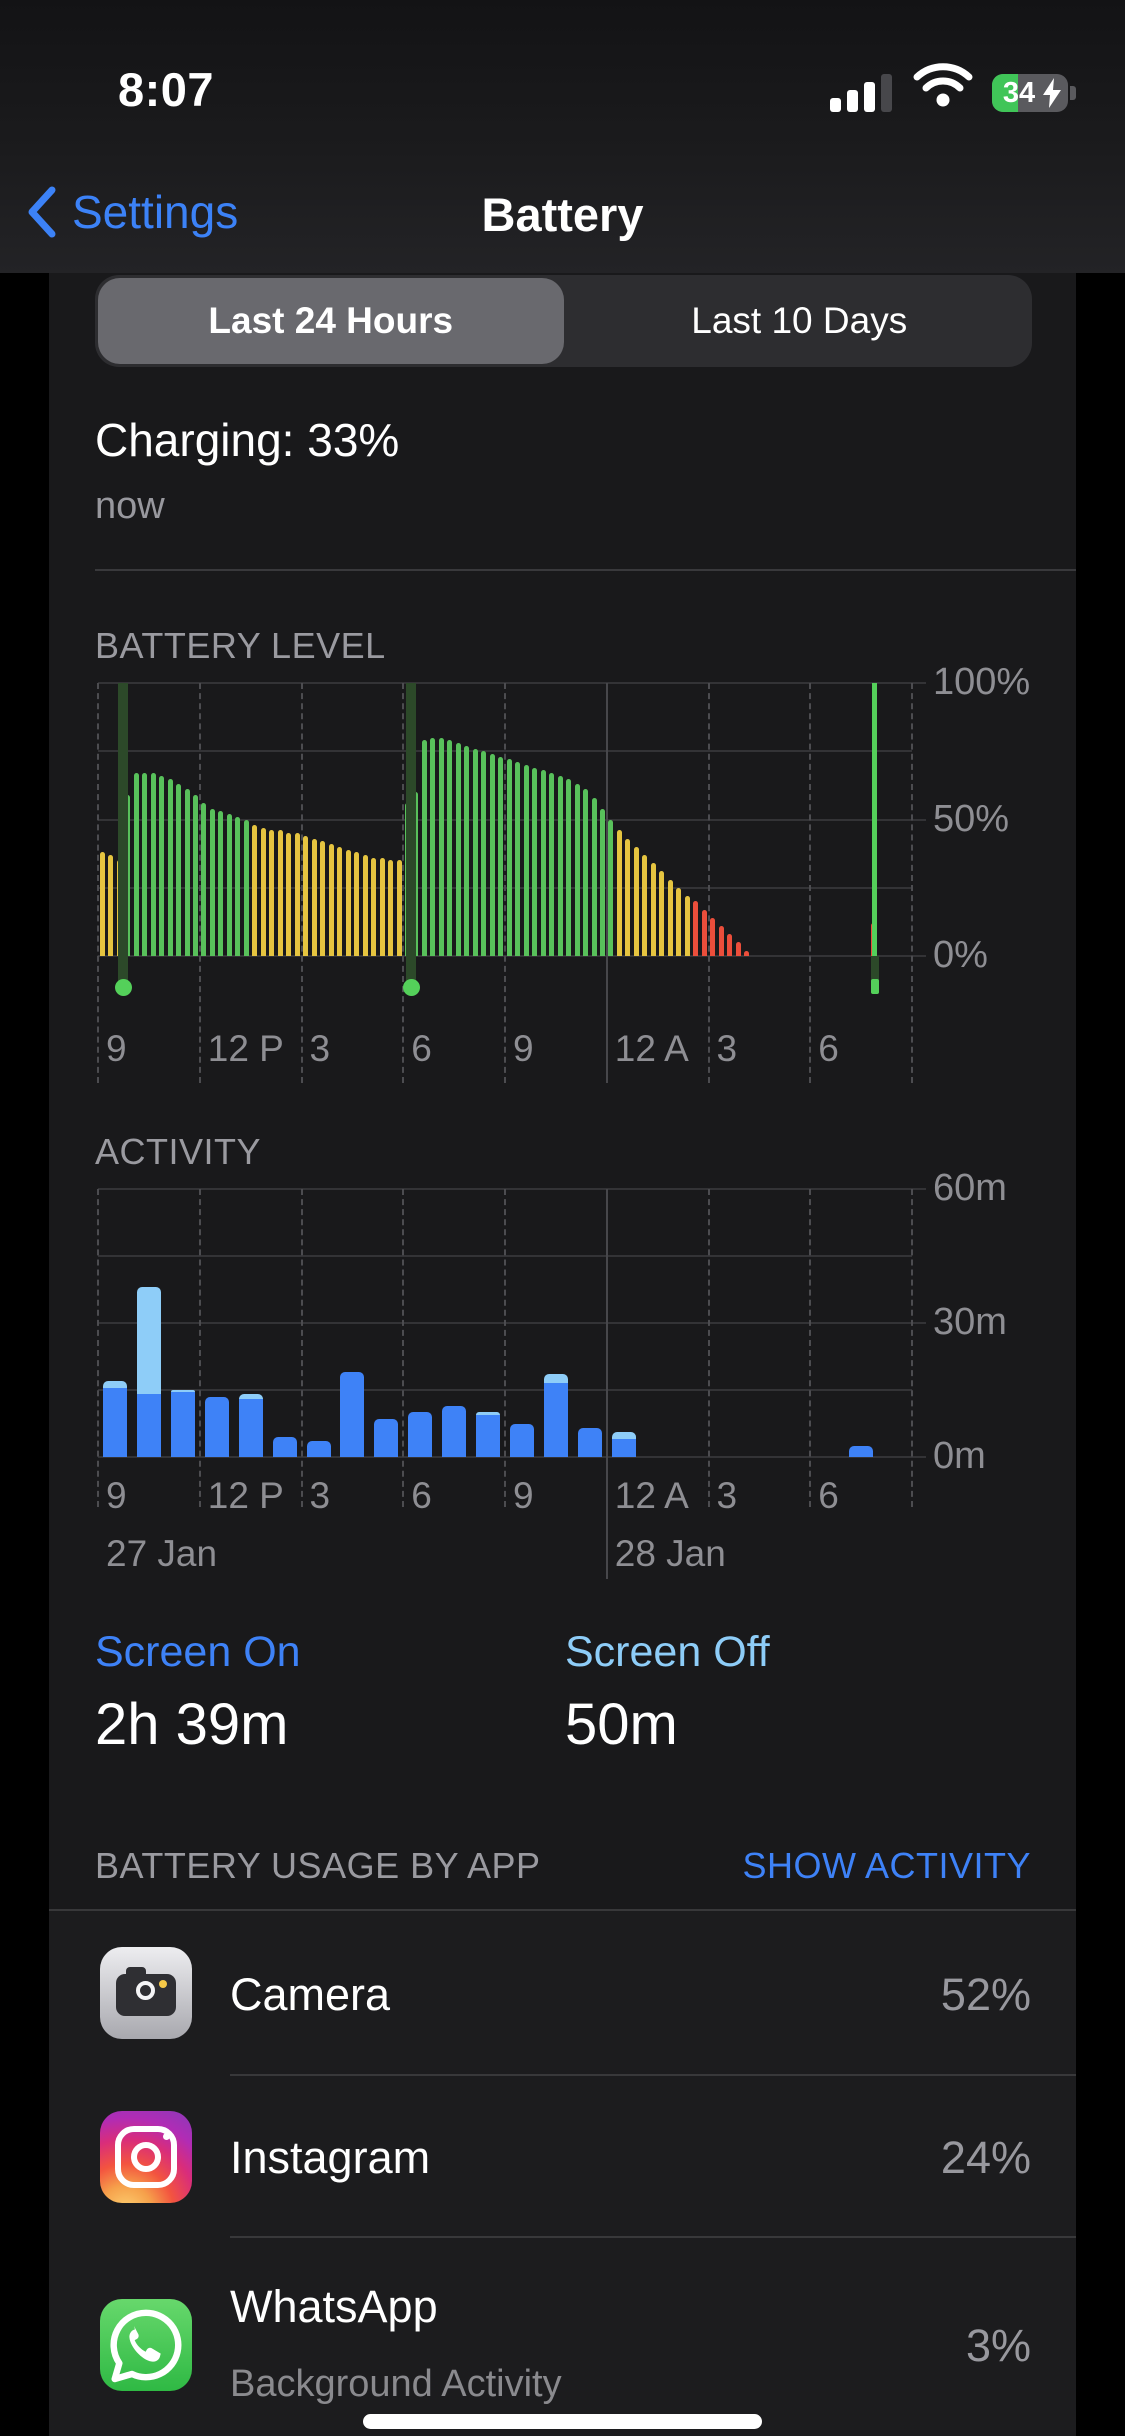 The image size is (1125, 2436). Describe the element at coordinates (562, 2157) in the screenshot. I see `app-row-instagram: Instagram 24%` at that location.